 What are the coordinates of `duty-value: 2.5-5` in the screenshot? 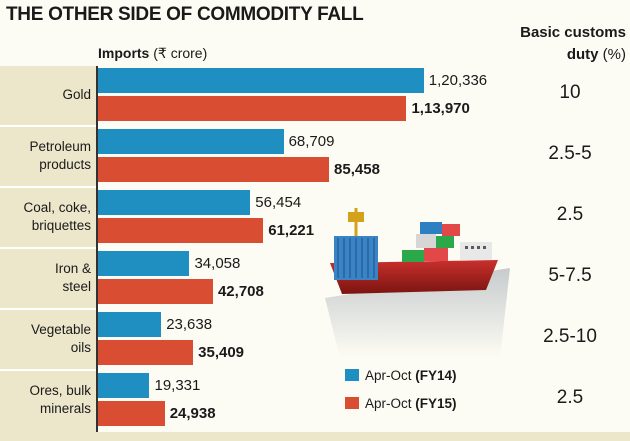 It's located at (570, 153).